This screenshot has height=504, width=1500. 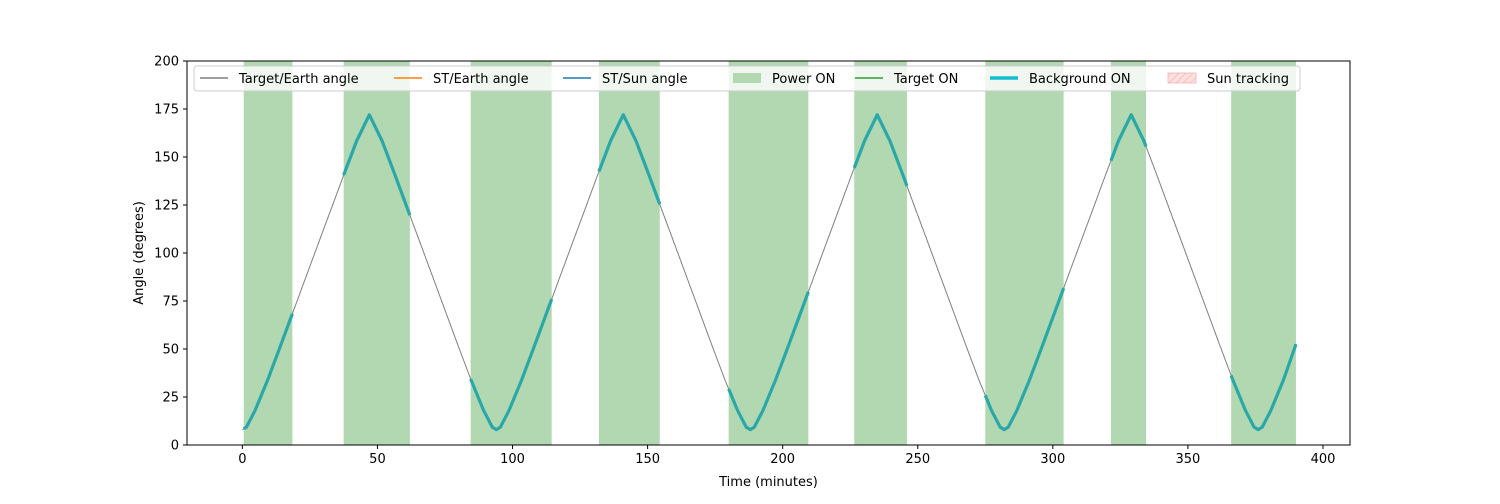 I want to click on x-tick-label: 300, so click(x=1052, y=459).